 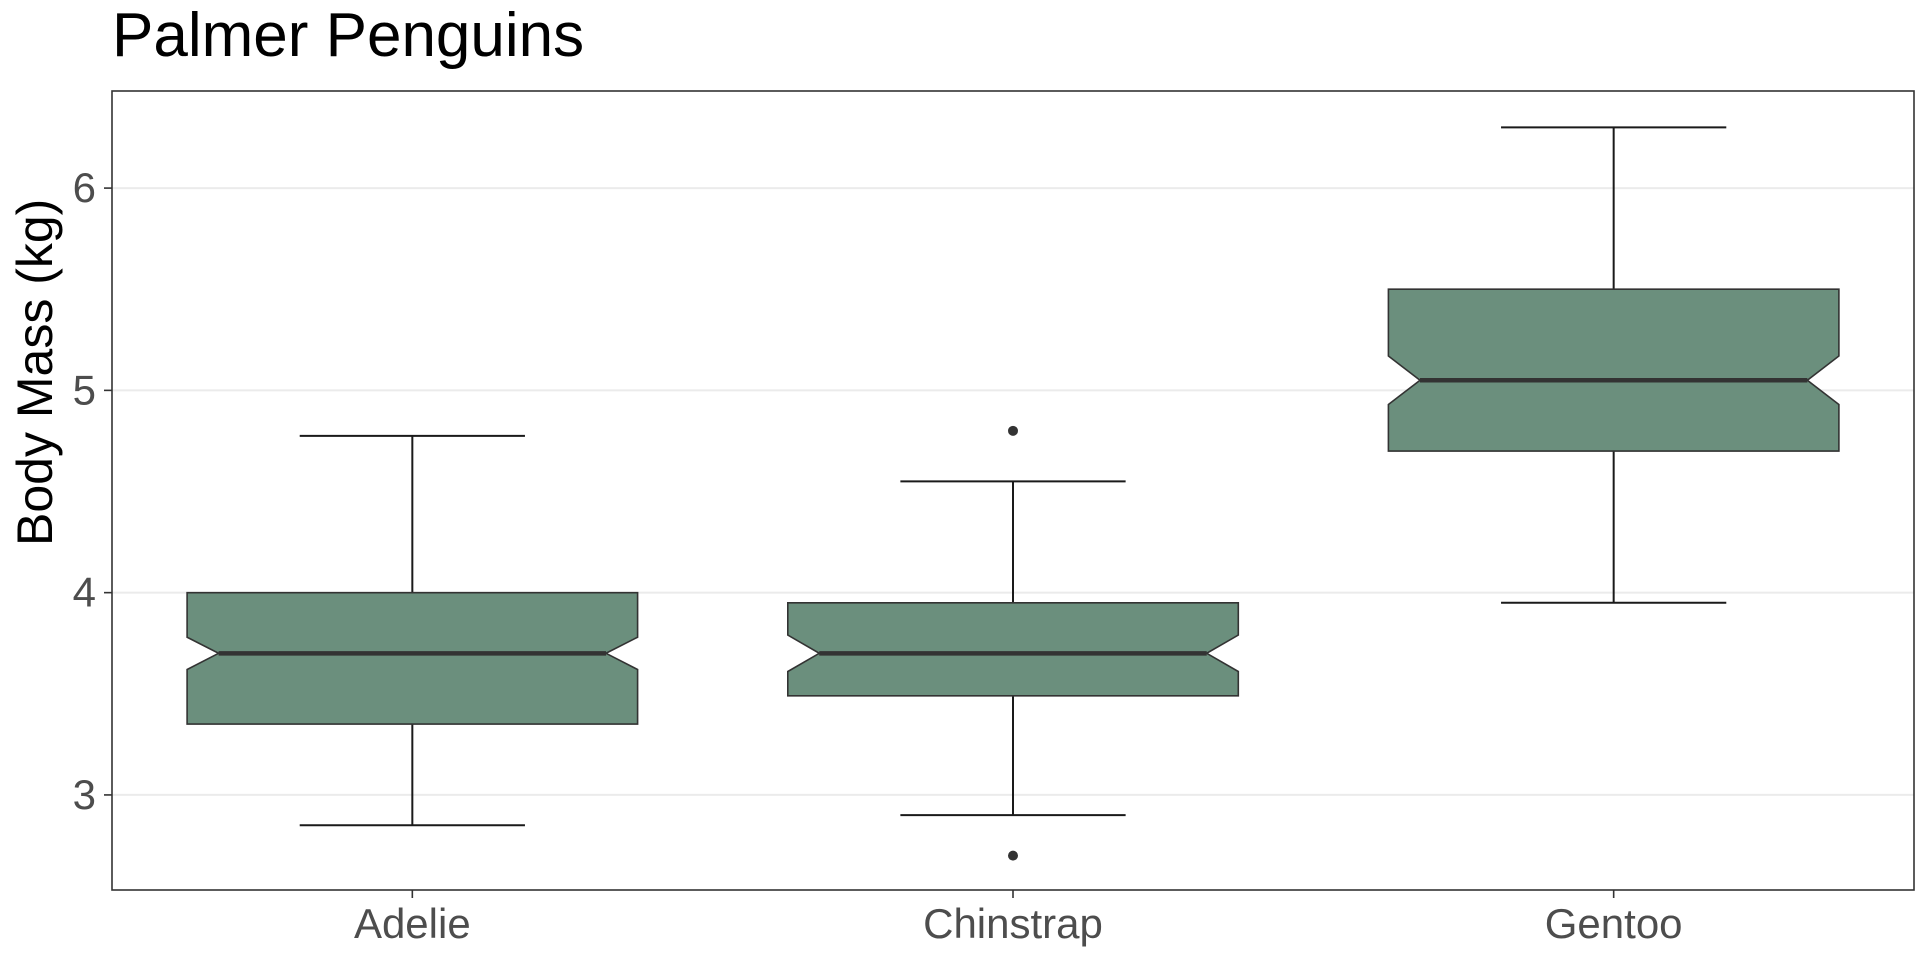 I want to click on y-tick-label: 3, so click(x=84, y=794).